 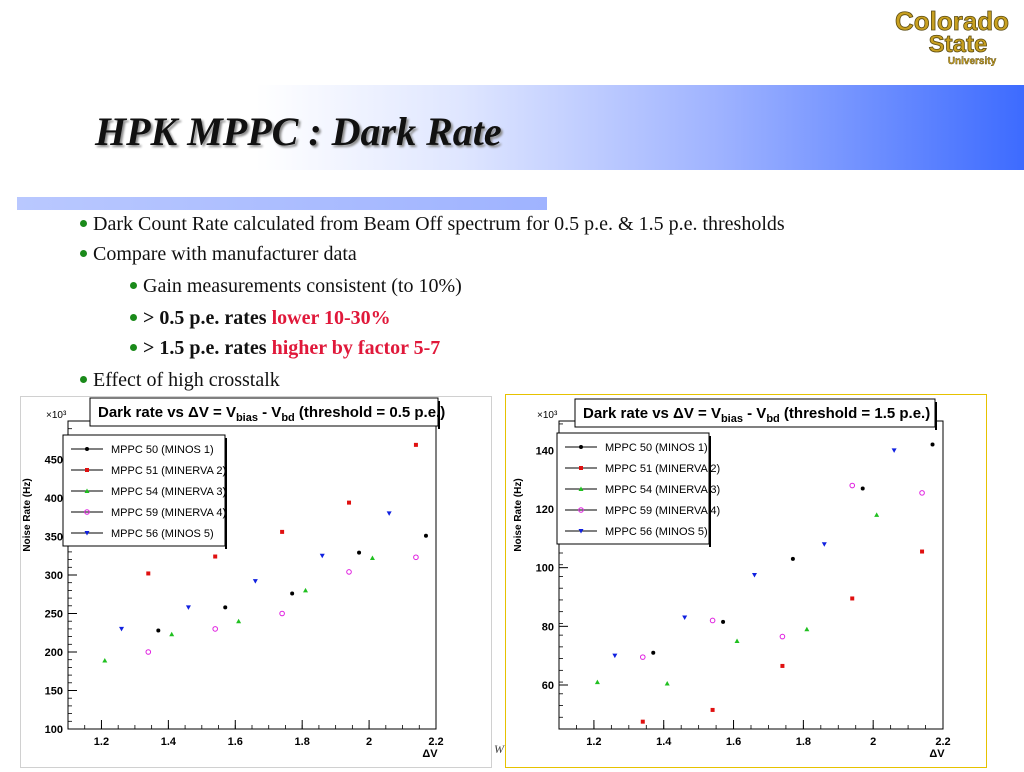 What do you see at coordinates (282, 203) in the screenshot?
I see `title-underline-bar` at bounding box center [282, 203].